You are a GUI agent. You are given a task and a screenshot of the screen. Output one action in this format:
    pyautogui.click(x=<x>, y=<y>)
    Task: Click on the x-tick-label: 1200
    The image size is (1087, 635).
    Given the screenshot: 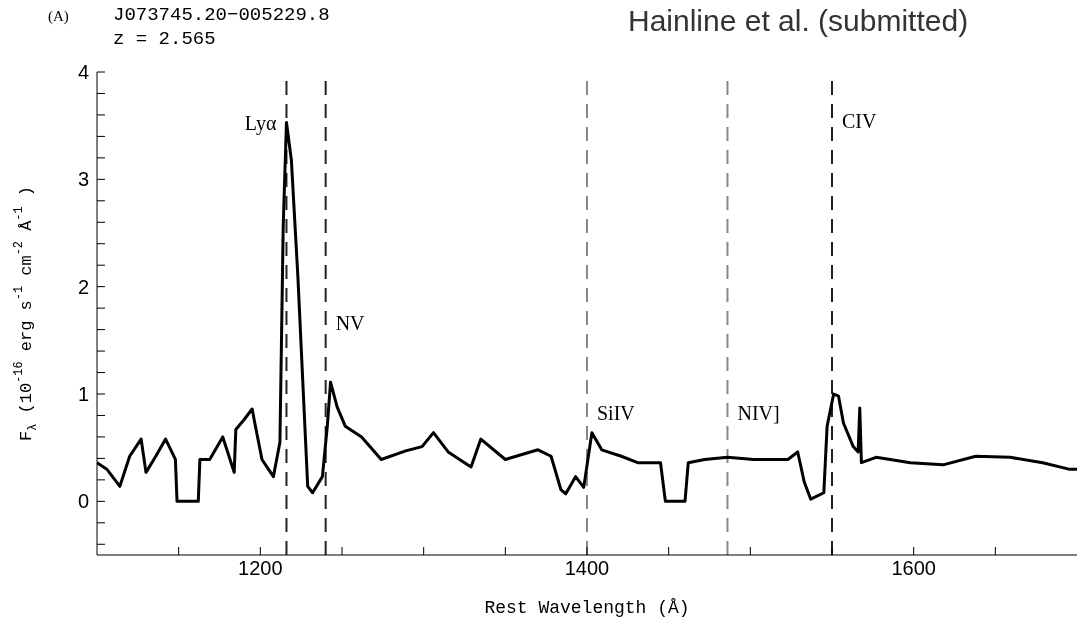 What is the action you would take?
    pyautogui.click(x=260, y=568)
    